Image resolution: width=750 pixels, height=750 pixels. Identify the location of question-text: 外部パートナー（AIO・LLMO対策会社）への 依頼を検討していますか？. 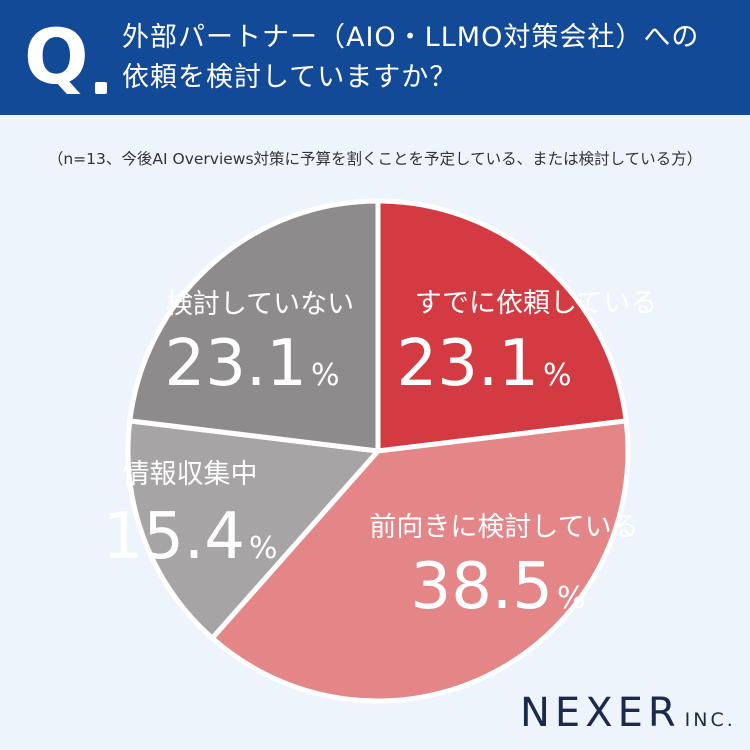
(427, 58).